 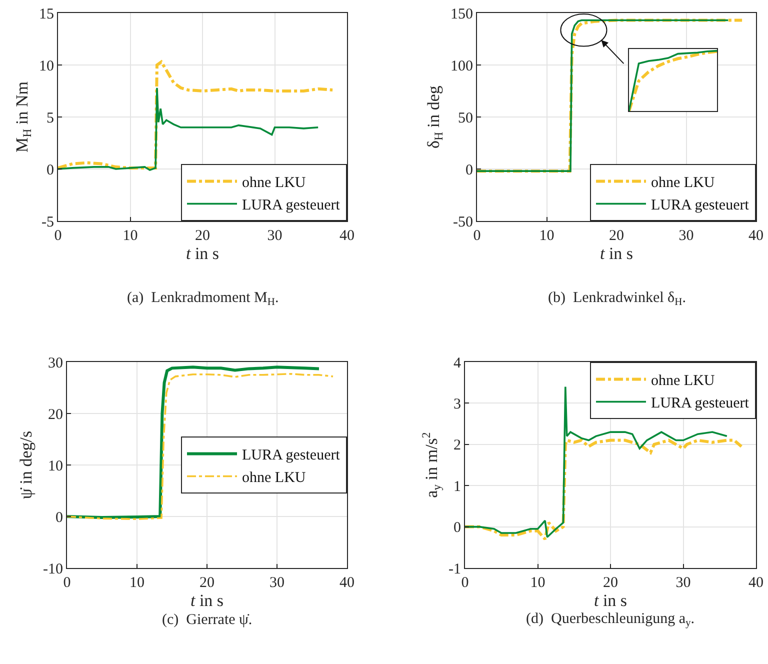 What do you see at coordinates (457, 446) in the screenshot?
I see `y-tick-label: 2` at bounding box center [457, 446].